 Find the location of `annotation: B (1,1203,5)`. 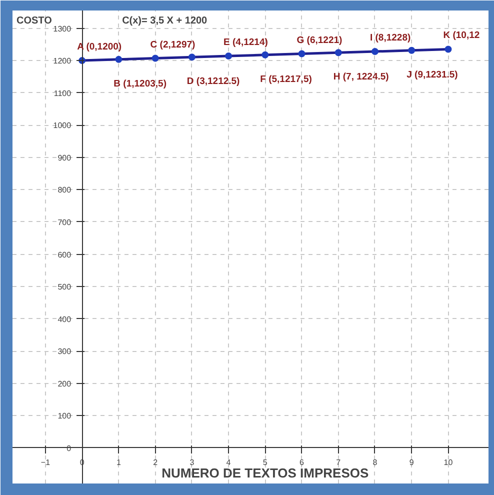

annotation: B (1,1203,5) is located at coordinates (140, 84).